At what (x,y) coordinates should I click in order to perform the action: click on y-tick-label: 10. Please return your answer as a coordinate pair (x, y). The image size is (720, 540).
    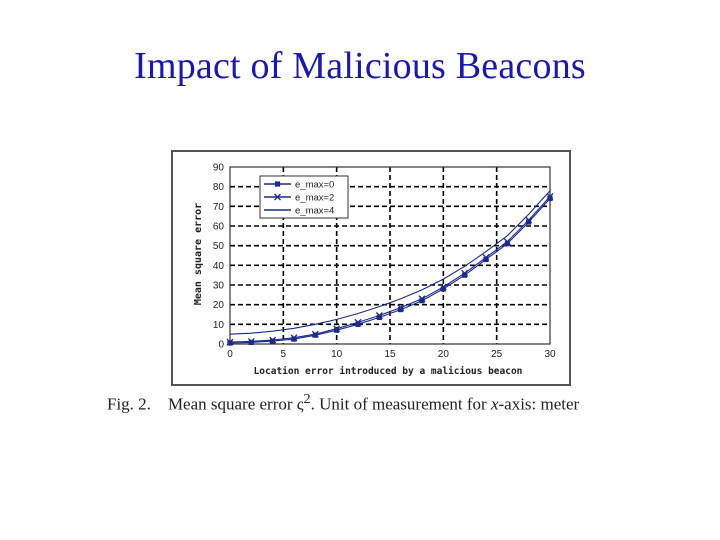
    Looking at the image, I should click on (219, 325).